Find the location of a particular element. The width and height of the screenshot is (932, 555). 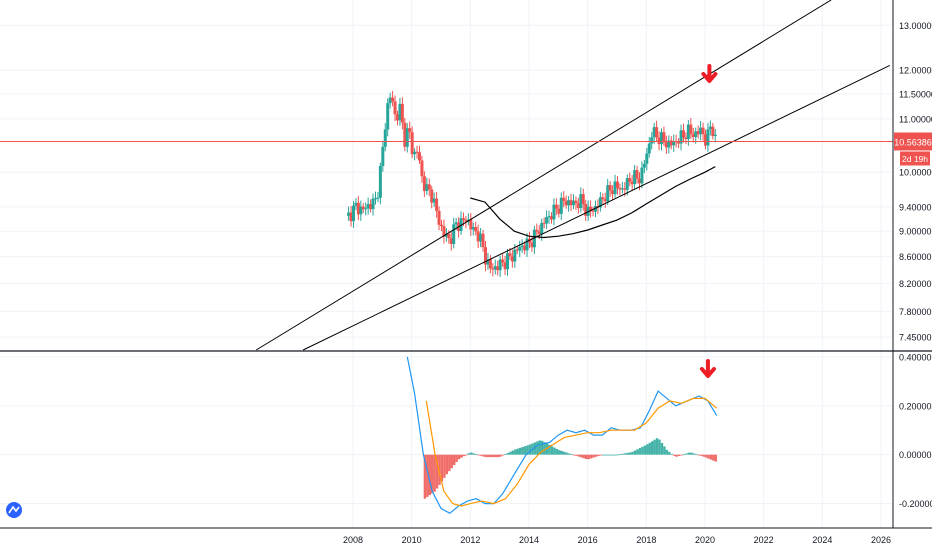

price-label-box is located at coordinates (913, 141).